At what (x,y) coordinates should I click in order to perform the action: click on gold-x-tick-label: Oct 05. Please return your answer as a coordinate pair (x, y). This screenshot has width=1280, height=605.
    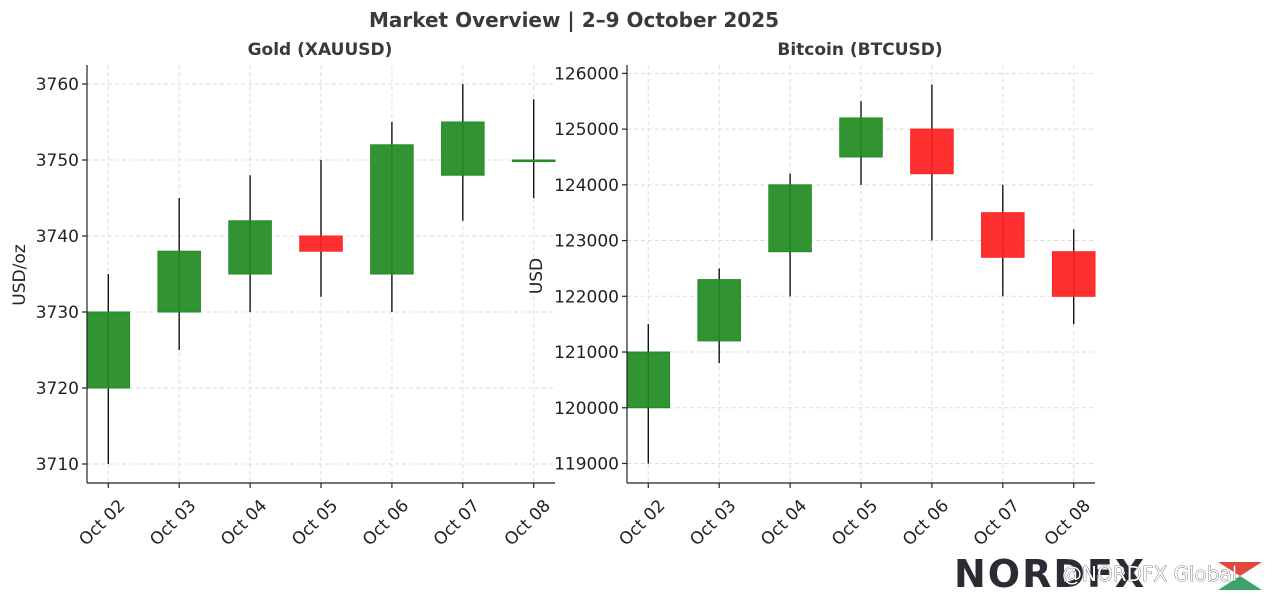
    Looking at the image, I should click on (315, 523).